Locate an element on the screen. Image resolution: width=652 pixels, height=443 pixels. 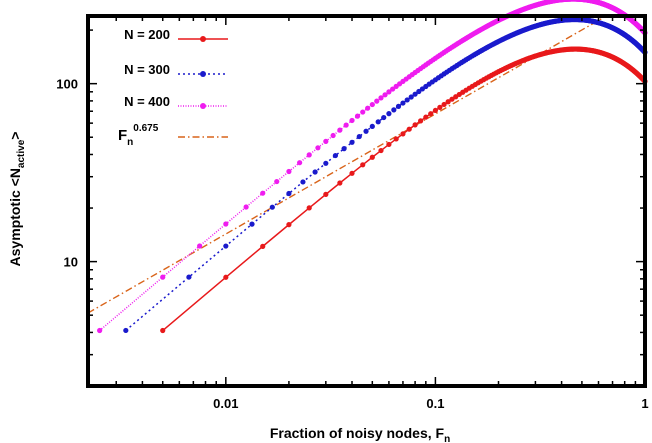
y-axis-label: Asymptotic <Nactive> is located at coordinates (17, 199).